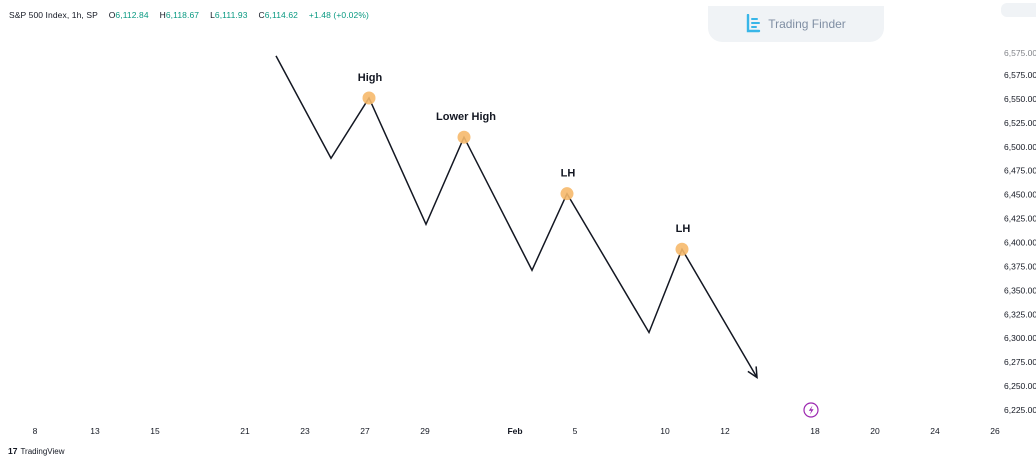 This screenshot has height=458, width=1036. I want to click on tradingview-label: TradingView, so click(42, 451).